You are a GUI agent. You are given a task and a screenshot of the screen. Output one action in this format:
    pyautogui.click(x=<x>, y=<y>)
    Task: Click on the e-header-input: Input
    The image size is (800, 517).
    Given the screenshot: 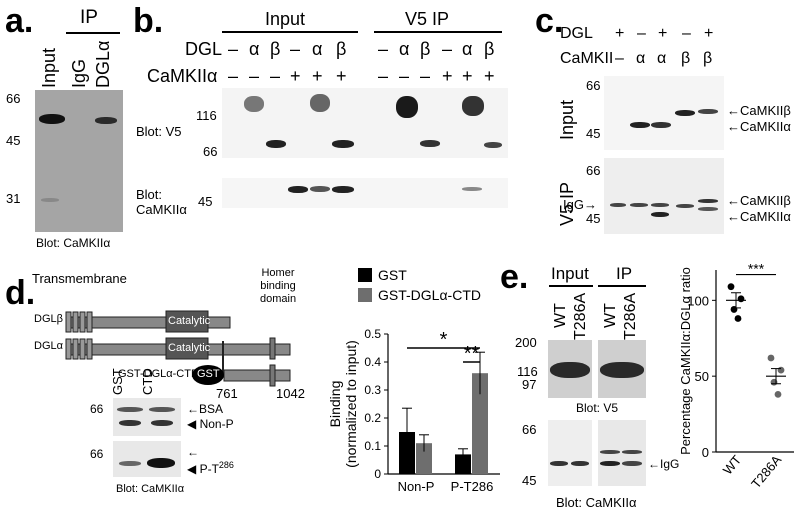 What is the action you would take?
    pyautogui.click(x=570, y=273)
    